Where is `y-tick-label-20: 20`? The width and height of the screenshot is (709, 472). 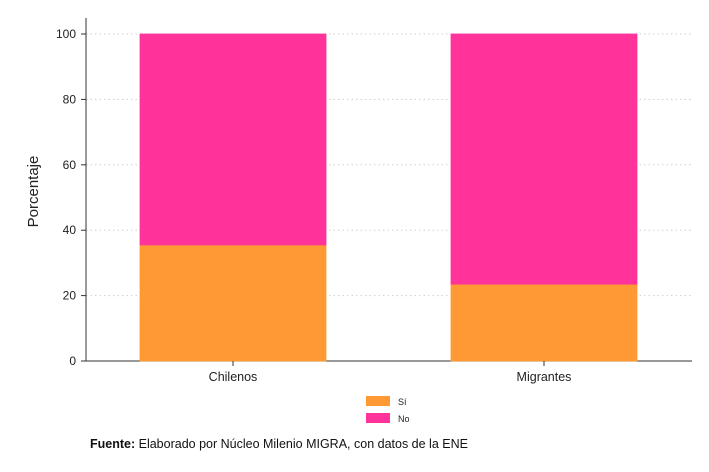 y-tick-label-20: 20 is located at coordinates (70, 296).